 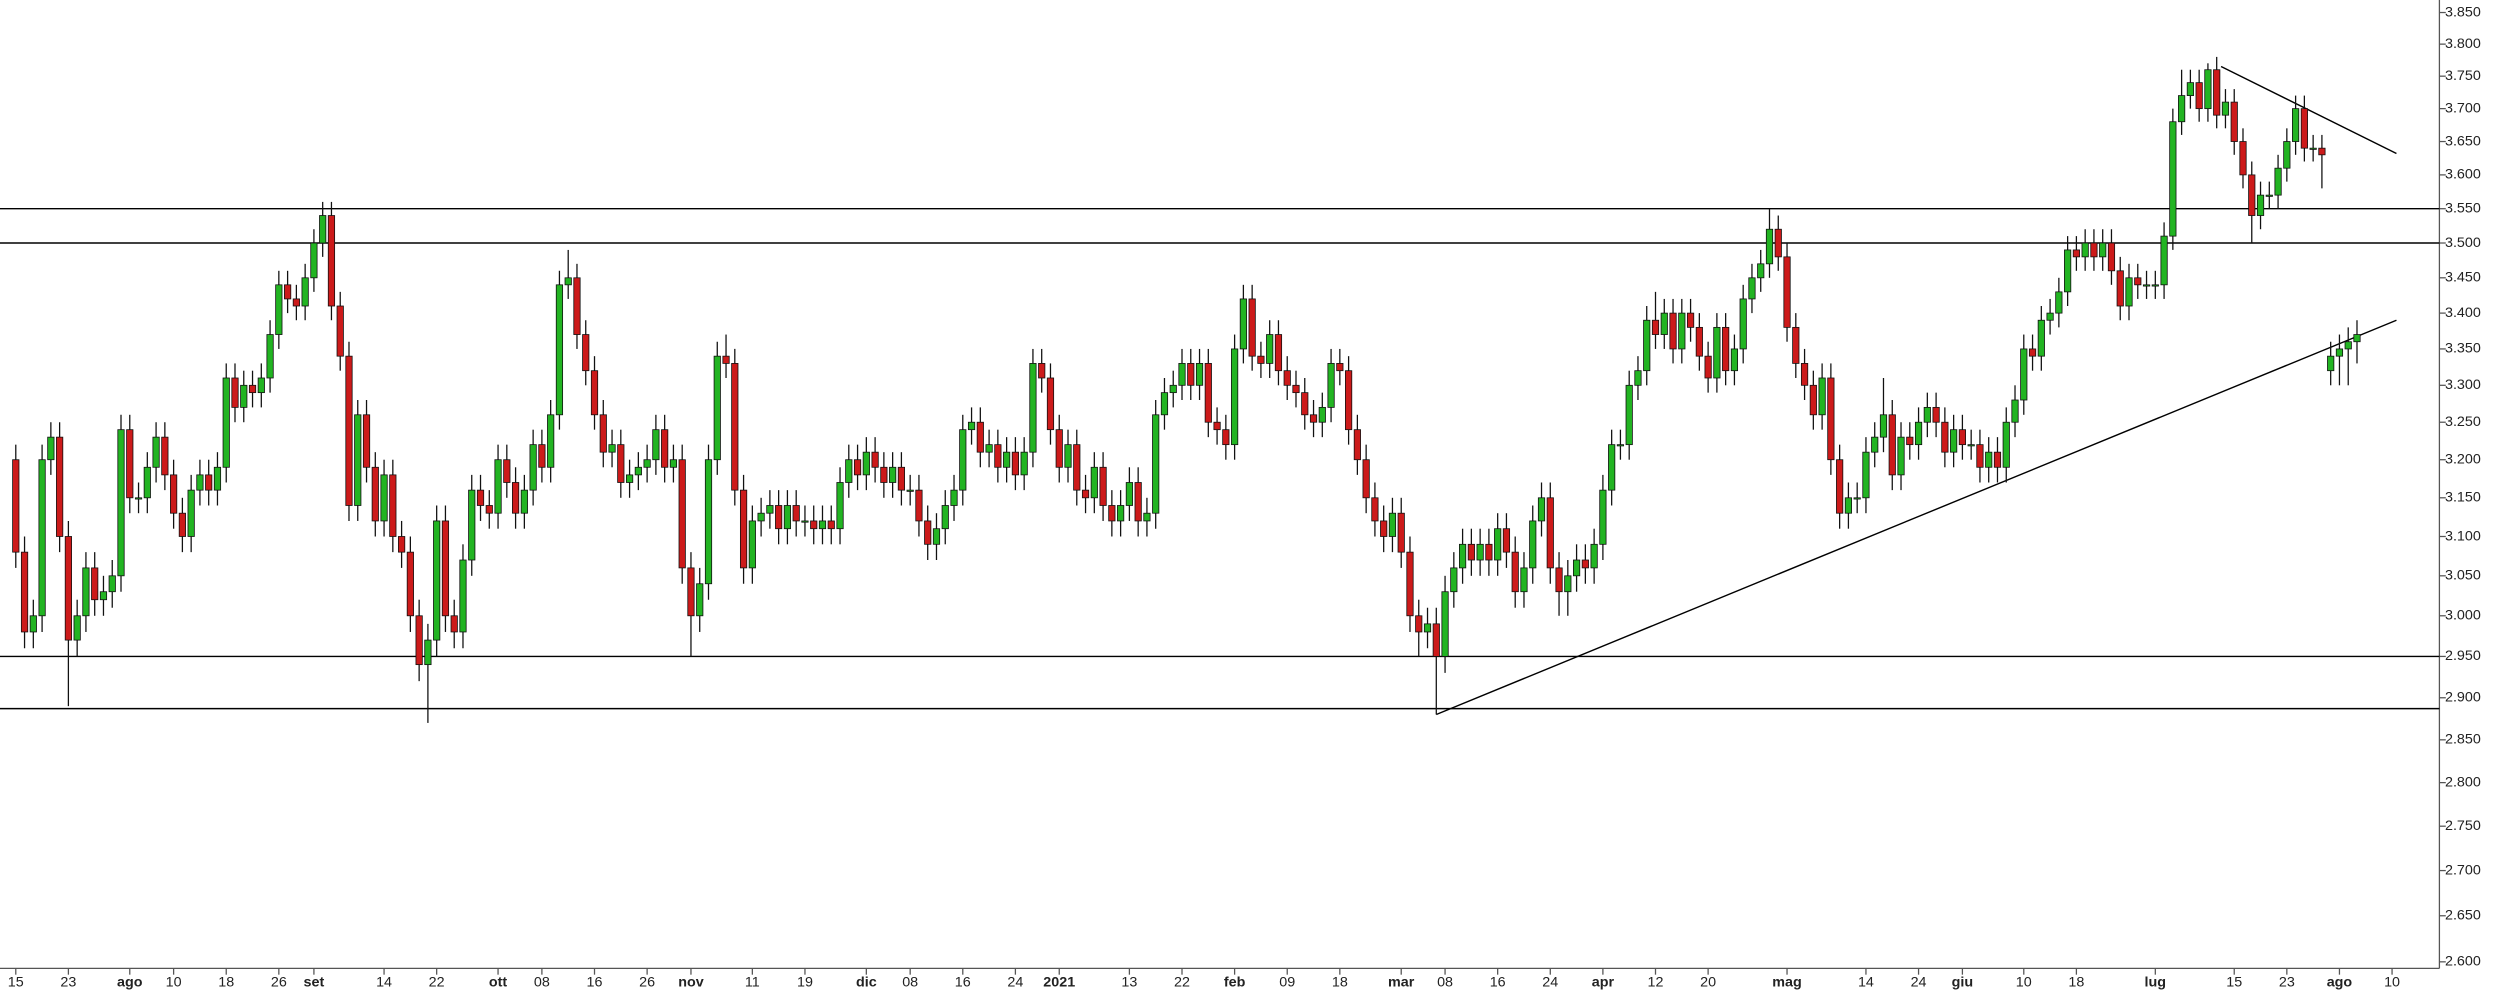 What do you see at coordinates (2463, 740) in the screenshot?
I see `y-tick-label: 2.850` at bounding box center [2463, 740].